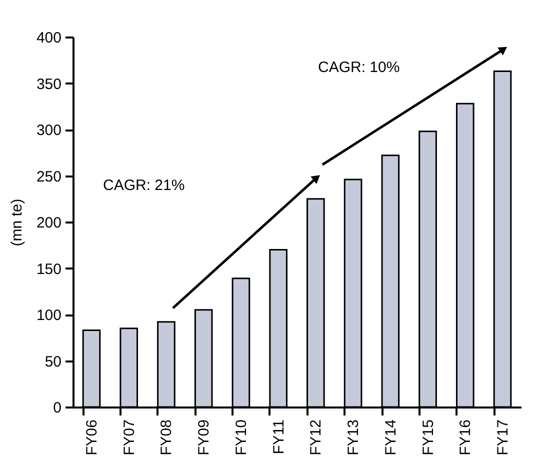 The image size is (560, 469). Describe the element at coordinates (428, 438) in the screenshot. I see `x-tick-label: FY15` at that location.